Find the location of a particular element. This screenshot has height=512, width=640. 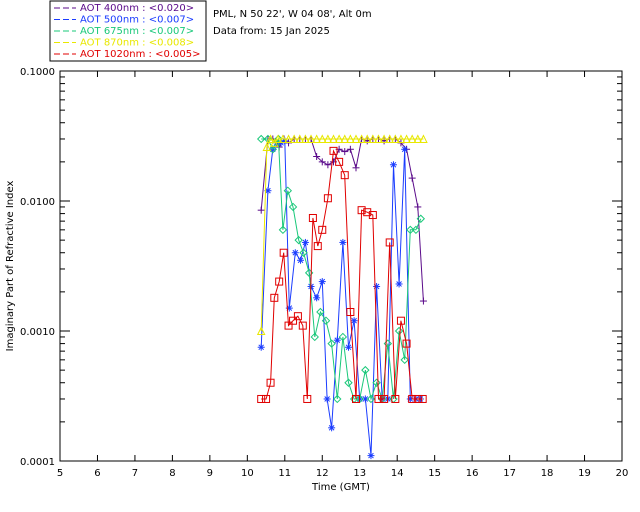

y-tick-label: 0.0001 is located at coordinates (37, 462).